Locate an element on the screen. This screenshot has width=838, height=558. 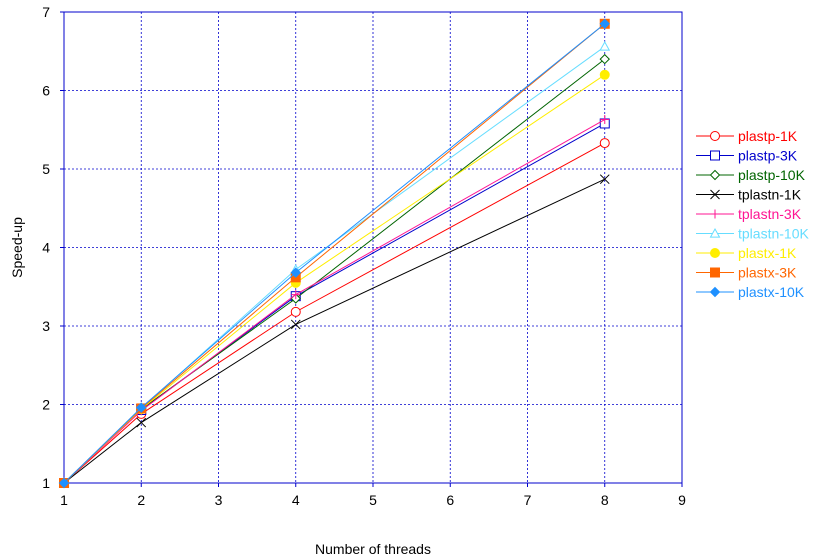
legend-item: plastp-10K is located at coordinates (751, 175).